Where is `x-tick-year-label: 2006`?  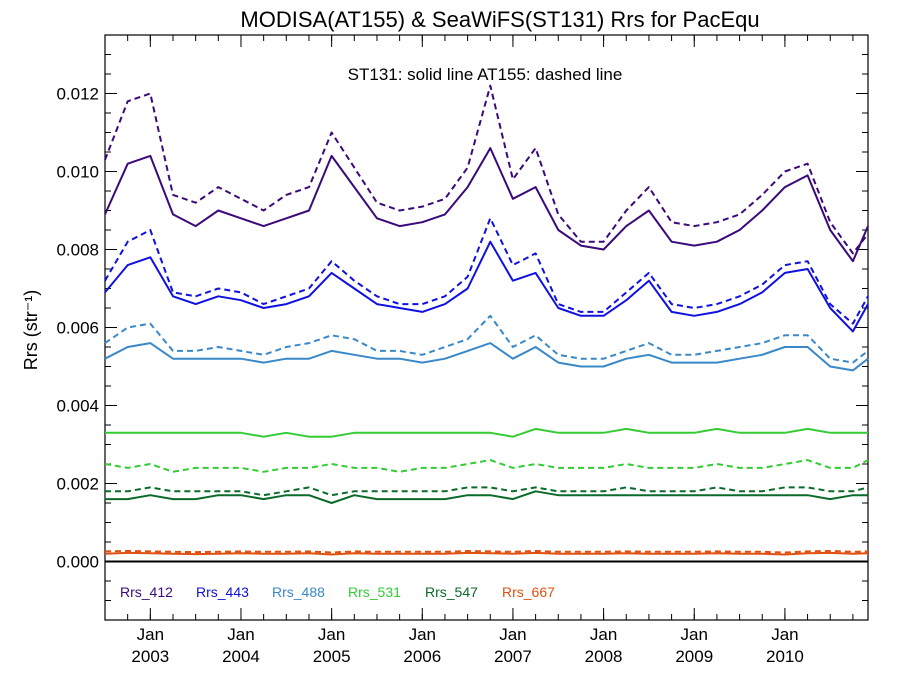 x-tick-year-label: 2006 is located at coordinates (422, 656).